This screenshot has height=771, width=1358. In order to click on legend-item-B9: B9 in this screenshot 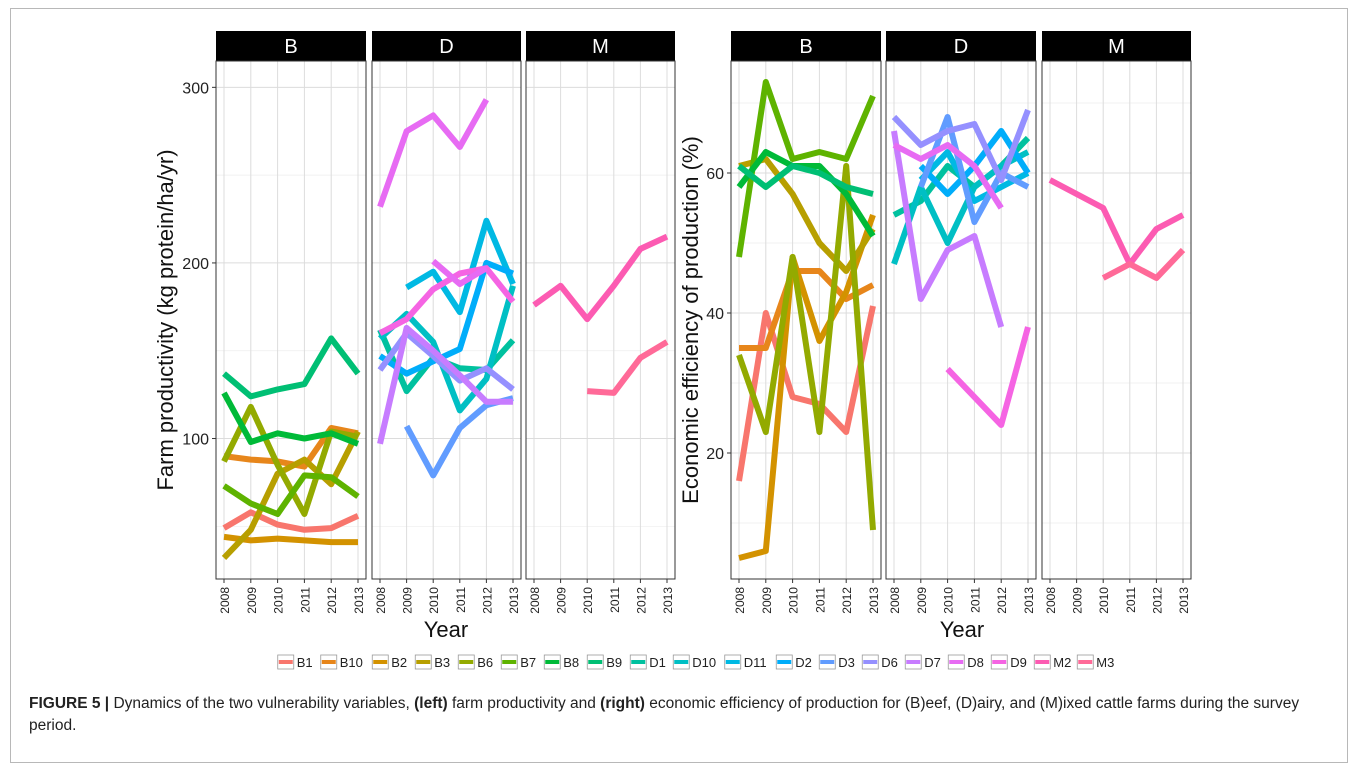, I will do `click(604, 662)`.